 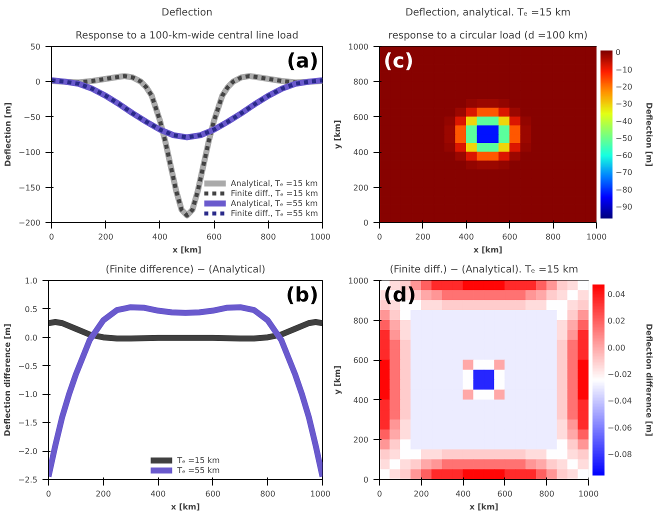 What do you see at coordinates (31, 281) in the screenshot?
I see `y-tick-label: 1.0` at bounding box center [31, 281].